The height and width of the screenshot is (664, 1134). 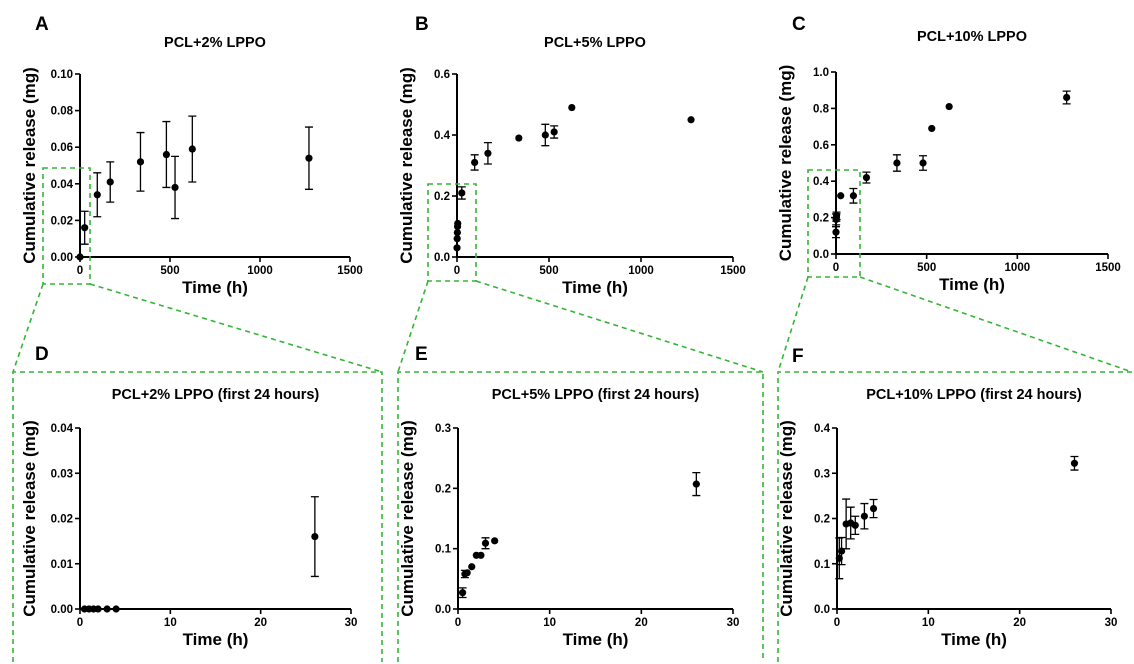 I want to click on panel-letter: D, so click(x=42, y=354).